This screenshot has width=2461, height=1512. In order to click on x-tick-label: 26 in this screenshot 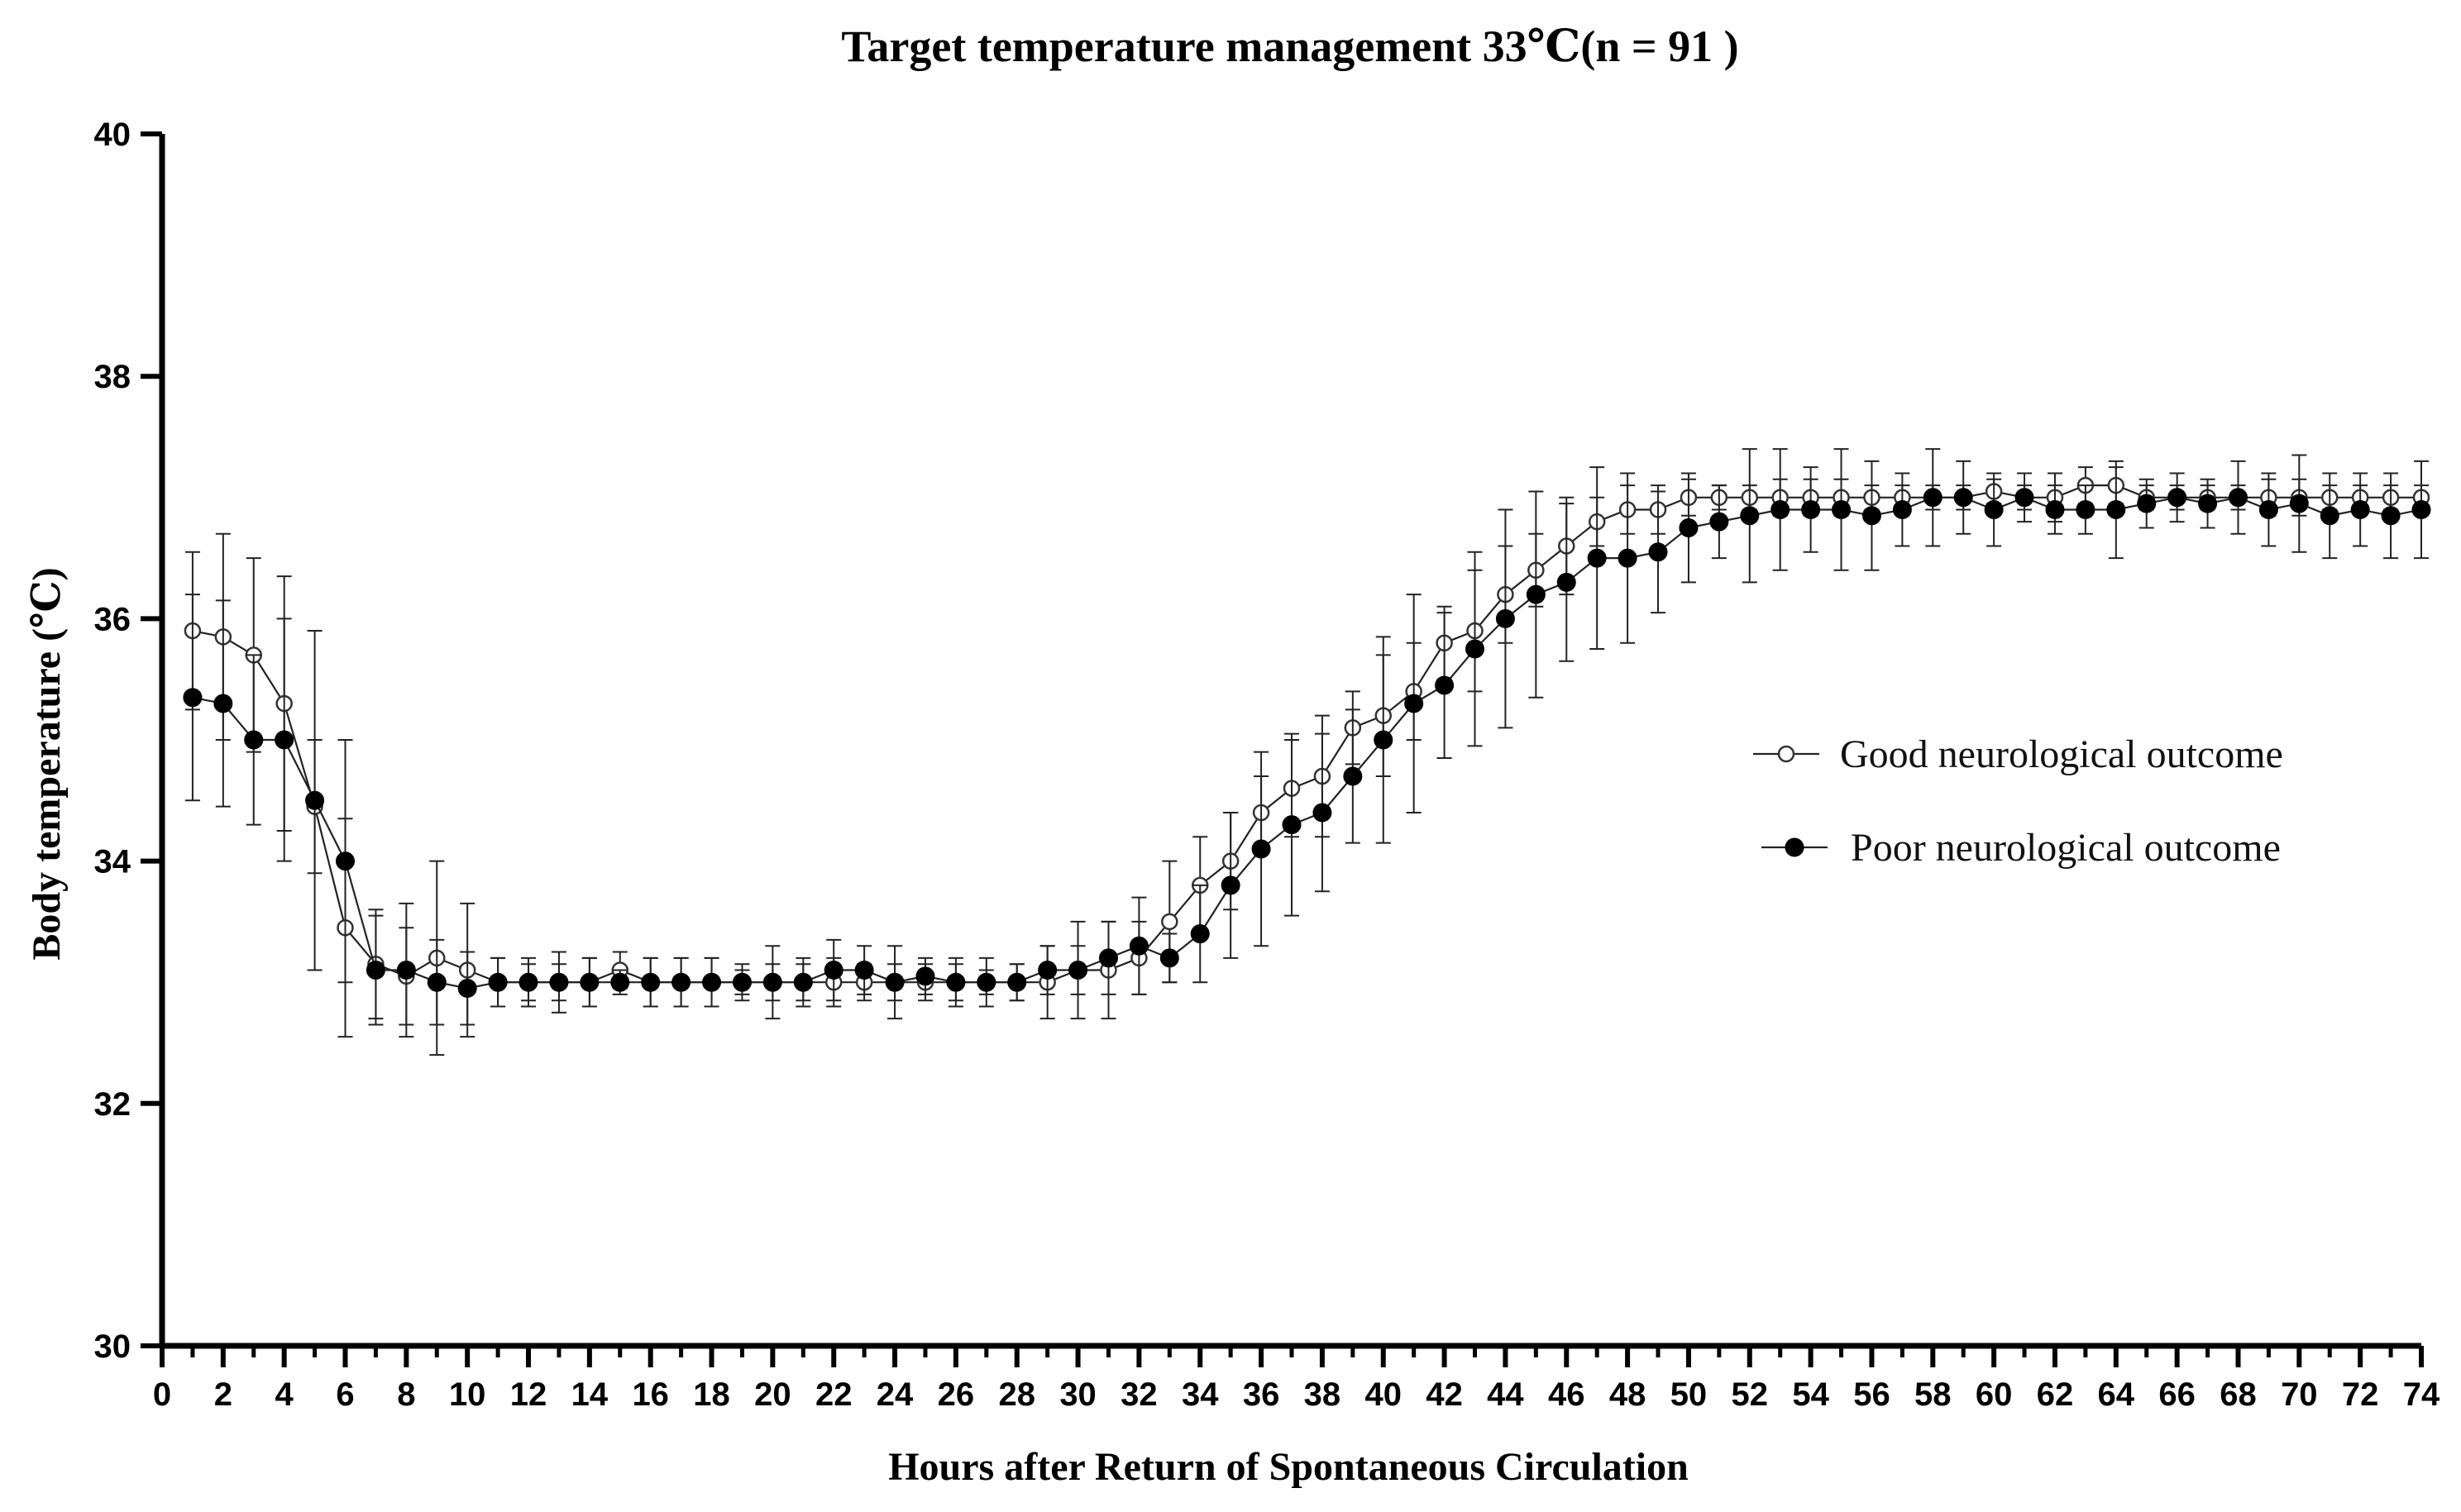, I will do `click(957, 1394)`.